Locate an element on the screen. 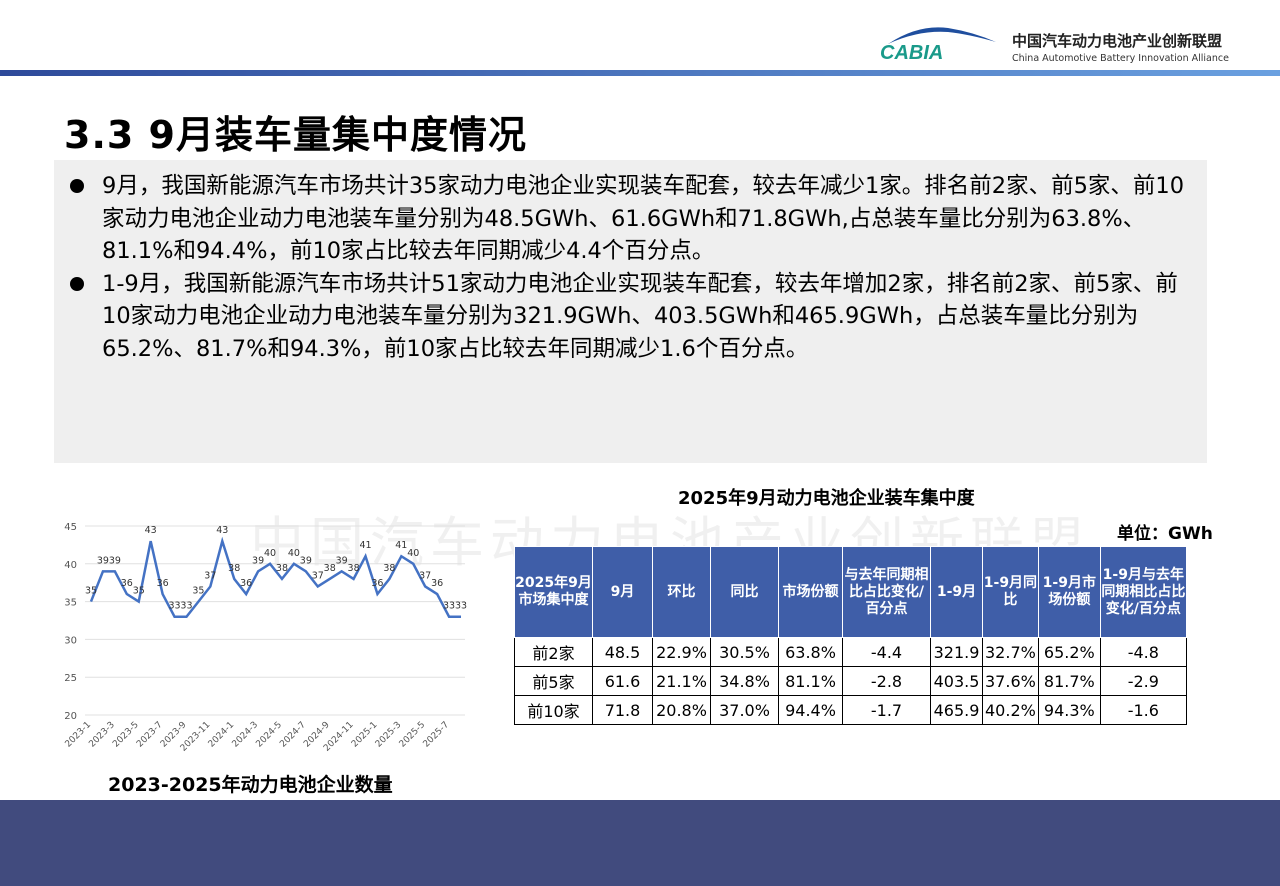 The width and height of the screenshot is (1280, 886). table-cell: 前2家 is located at coordinates (553, 652).